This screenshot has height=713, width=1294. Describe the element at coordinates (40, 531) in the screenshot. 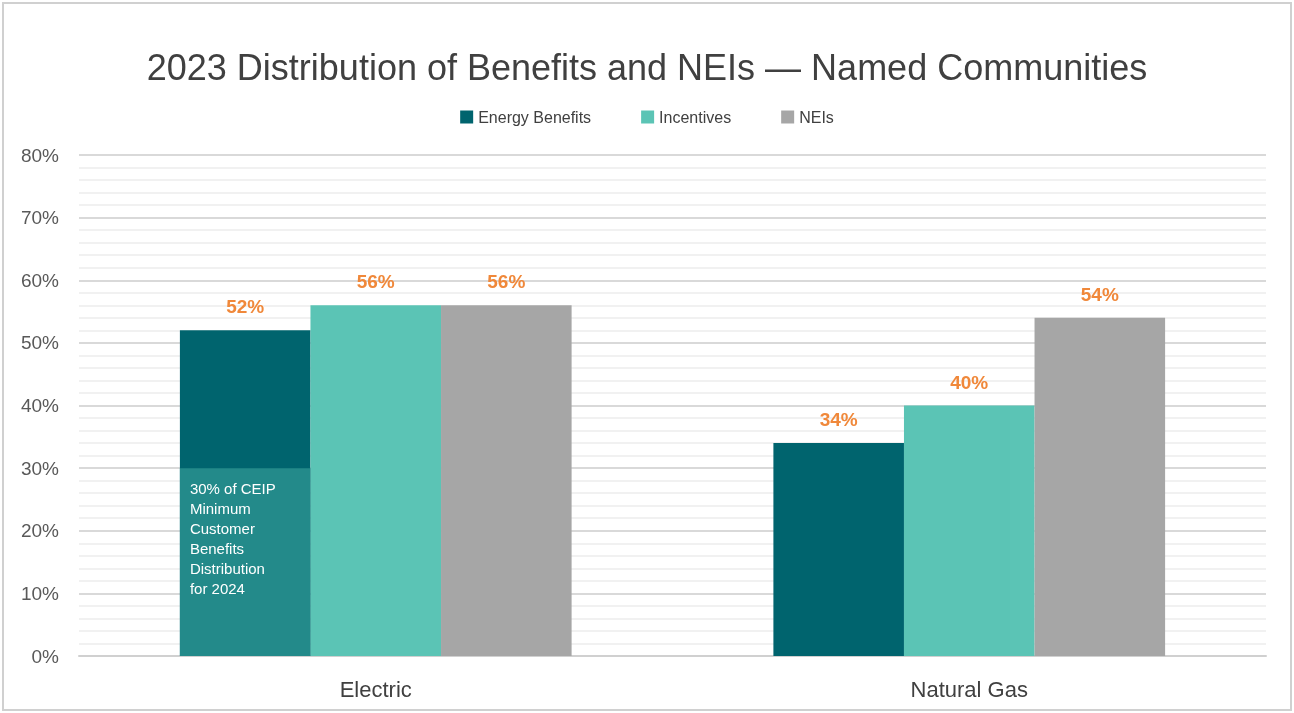

I see `y-tick-label: 20%` at that location.